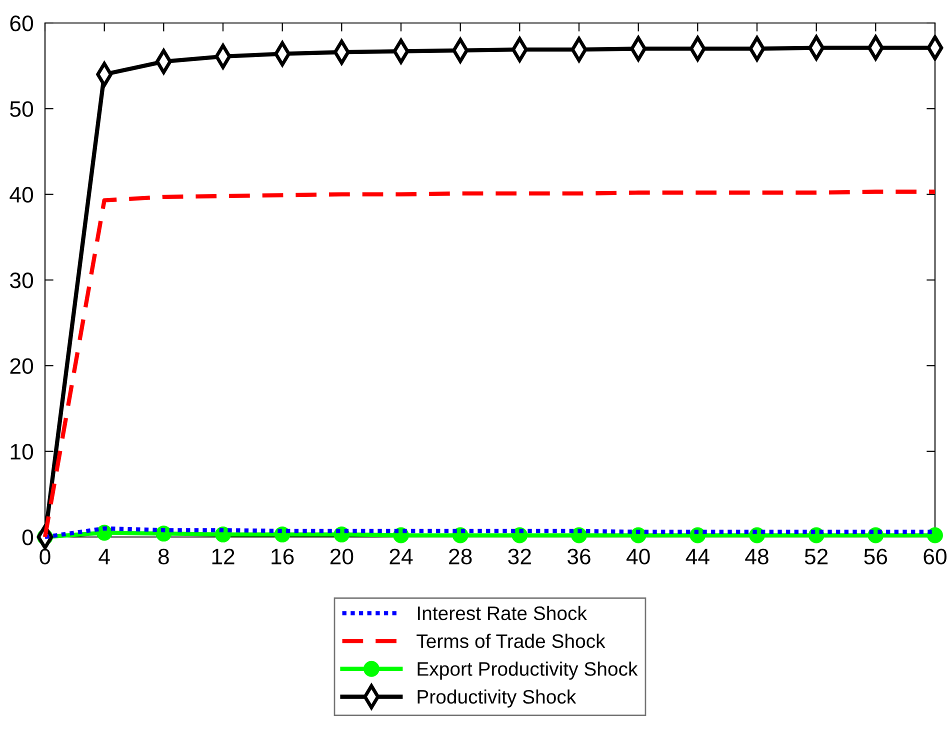  Describe the element at coordinates (104, 556) in the screenshot. I see `x-tick-label: 4` at that location.